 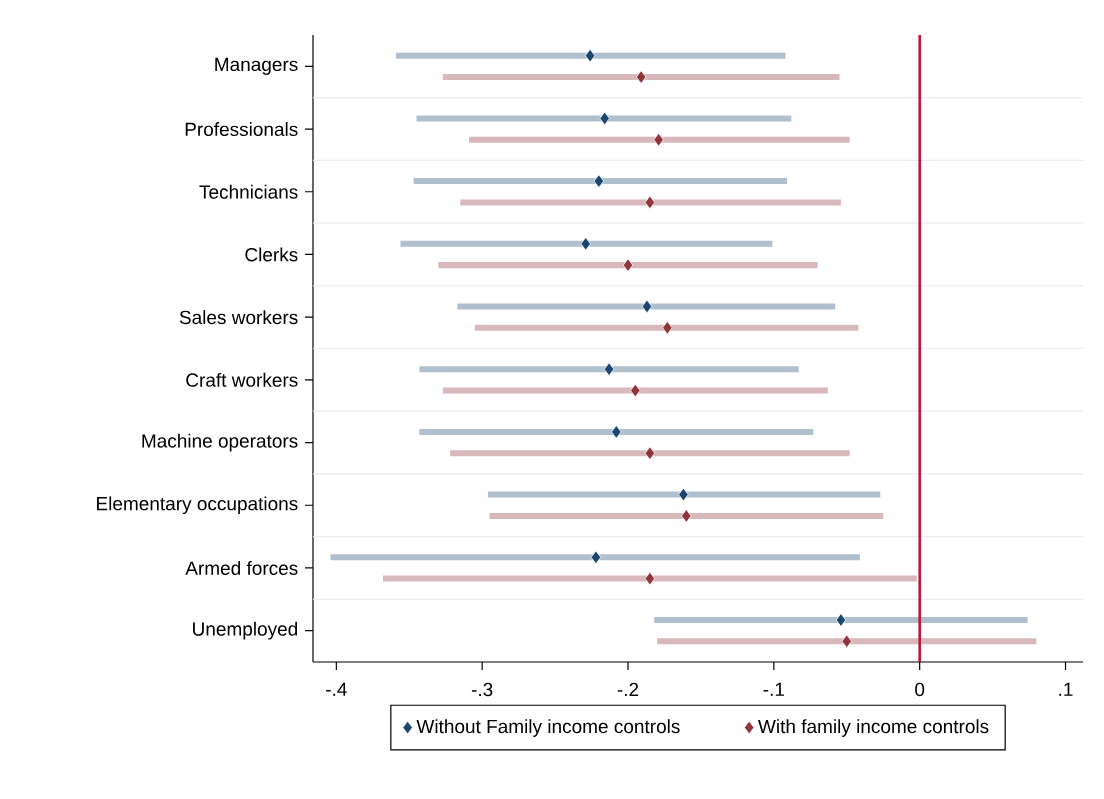 I want to click on y-tick-label: Sales workers, so click(x=238, y=317).